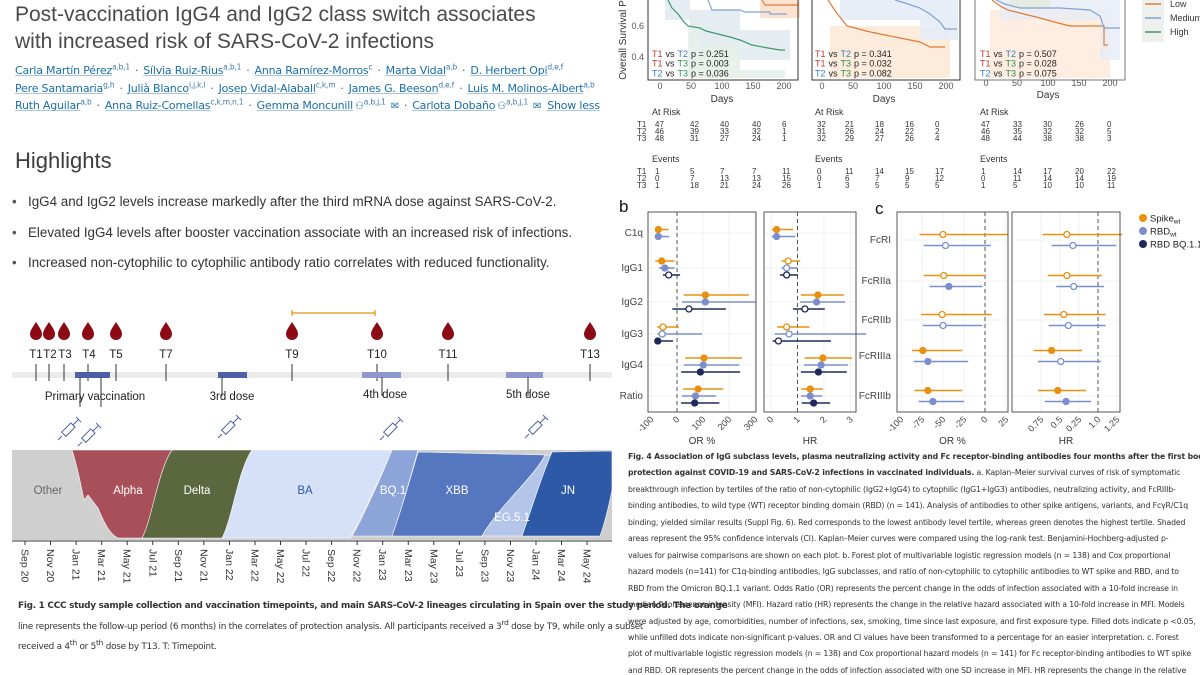 The image size is (1200, 675). I want to click on km-xtick: 150, so click(1078, 83).